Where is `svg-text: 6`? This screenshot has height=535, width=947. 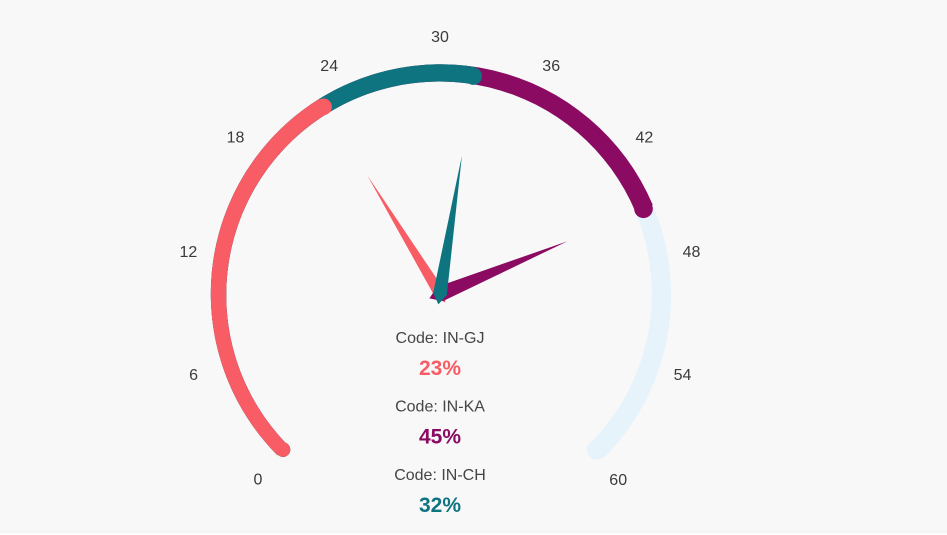
svg-text: 6 is located at coordinates (193, 375).